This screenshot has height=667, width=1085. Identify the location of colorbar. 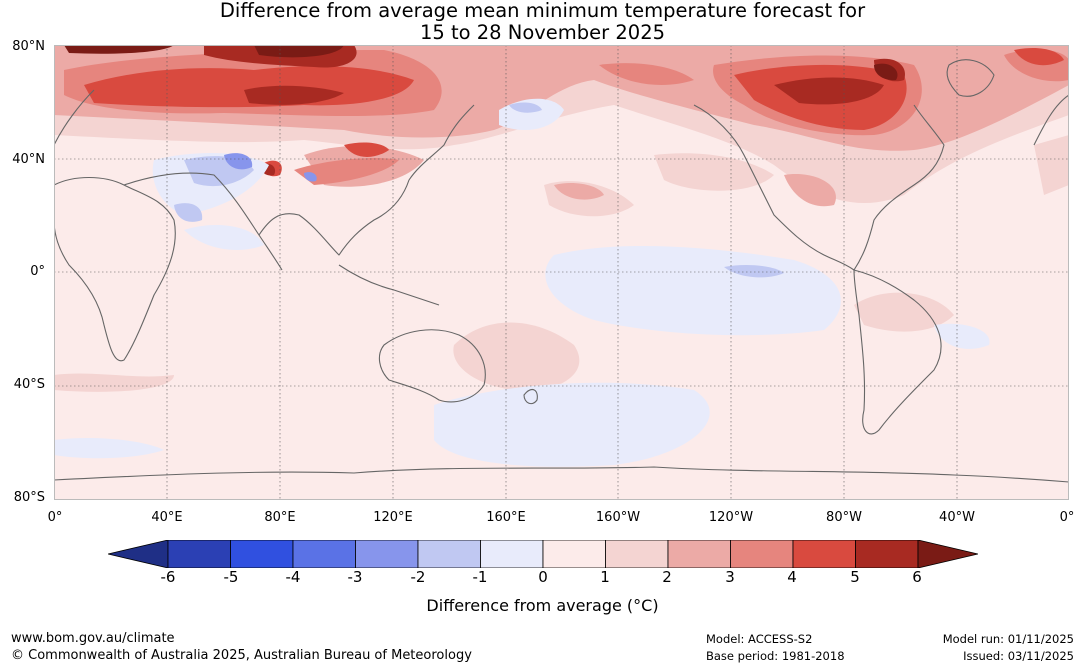
(543, 554).